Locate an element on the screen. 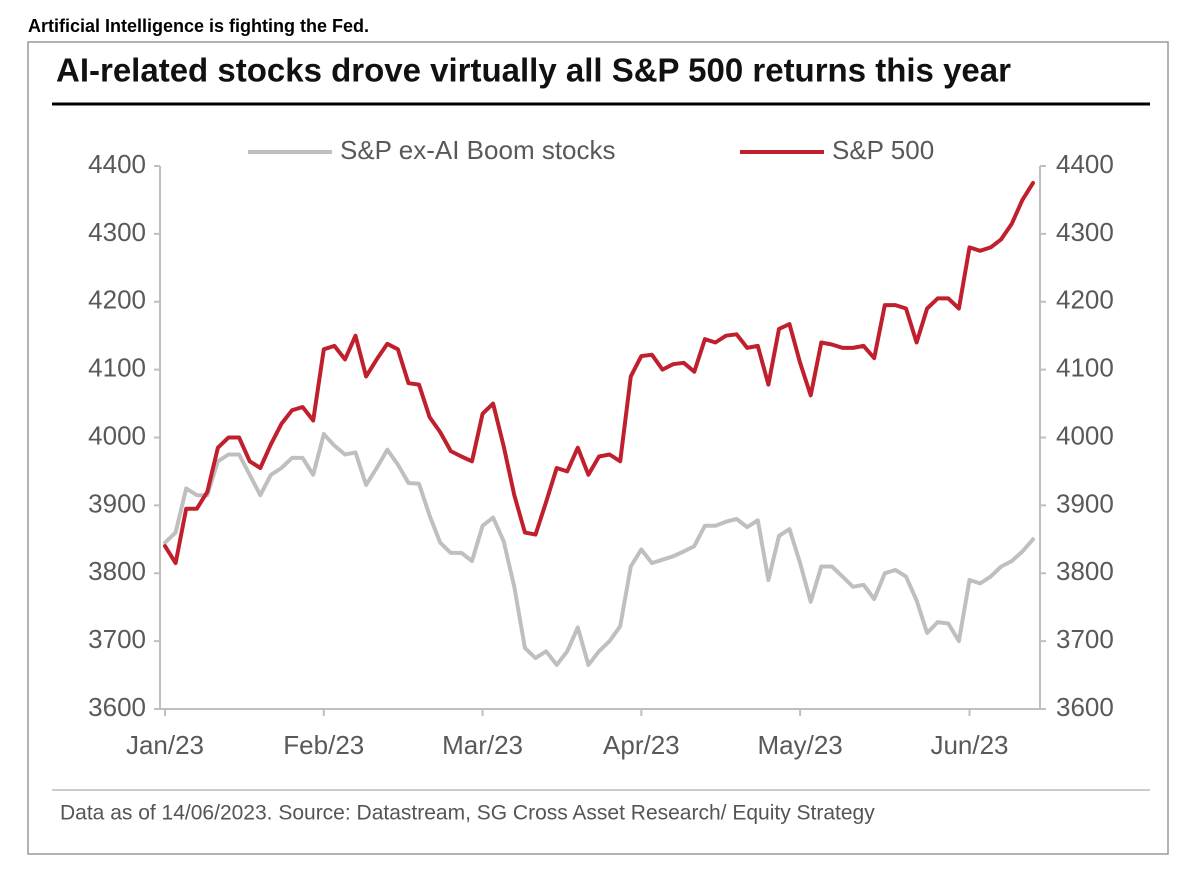 The image size is (1200, 878). y2-tick-label: 4300 is located at coordinates (1085, 232).